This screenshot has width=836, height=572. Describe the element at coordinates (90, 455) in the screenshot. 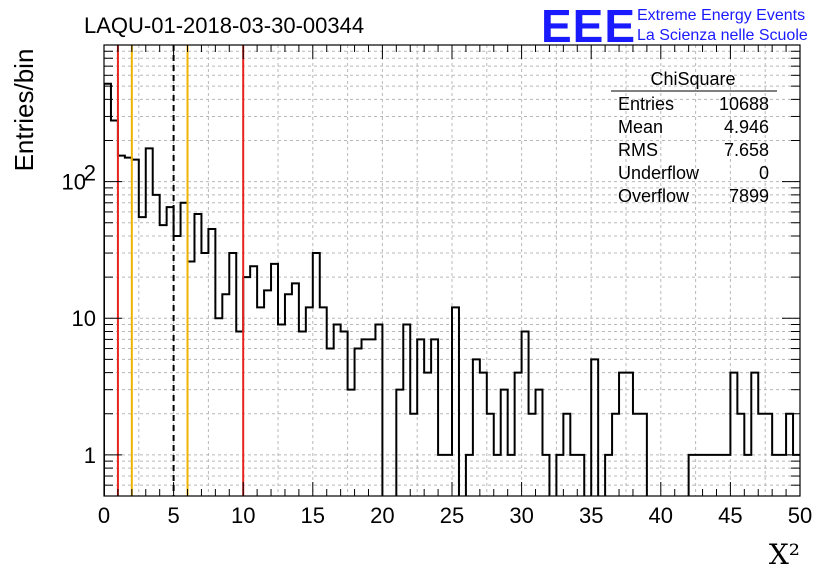

I see `y-tick-label: 1` at that location.